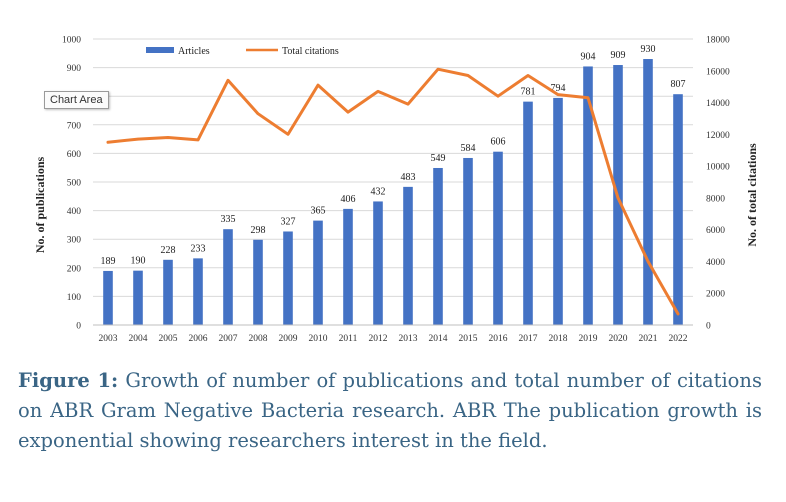 The width and height of the screenshot is (786, 502). What do you see at coordinates (160, 50) in the screenshot?
I see `legend-articles-swatch` at bounding box center [160, 50].